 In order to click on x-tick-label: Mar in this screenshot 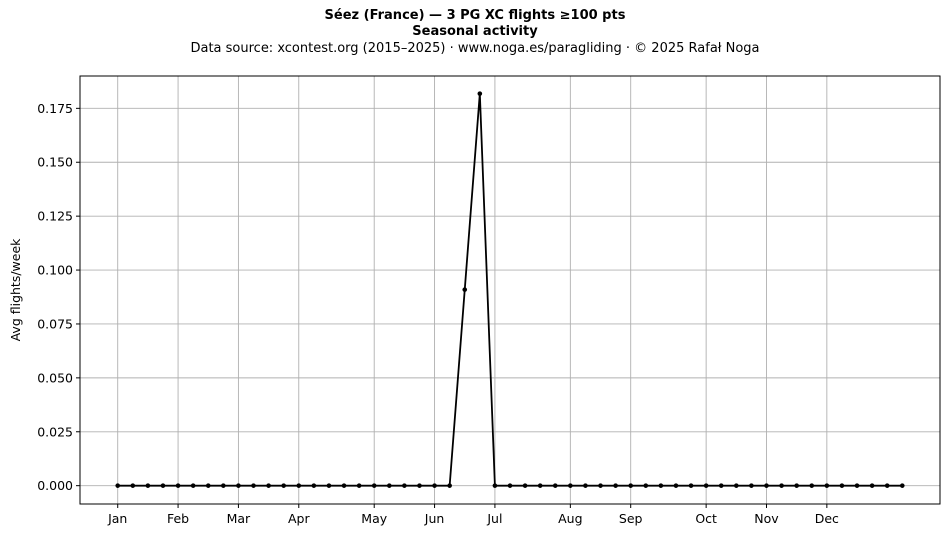, I will do `click(239, 518)`.